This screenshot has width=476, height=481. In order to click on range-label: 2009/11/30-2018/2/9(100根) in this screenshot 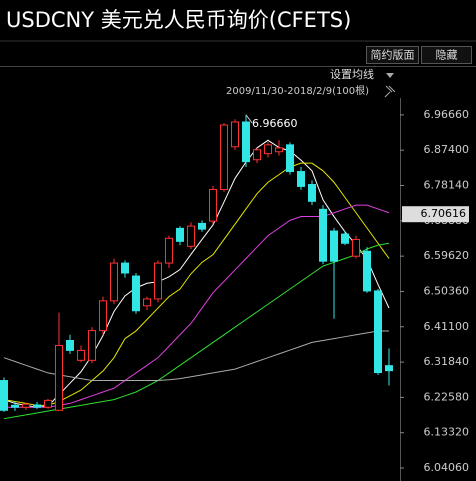, I will do `click(297, 90)`.